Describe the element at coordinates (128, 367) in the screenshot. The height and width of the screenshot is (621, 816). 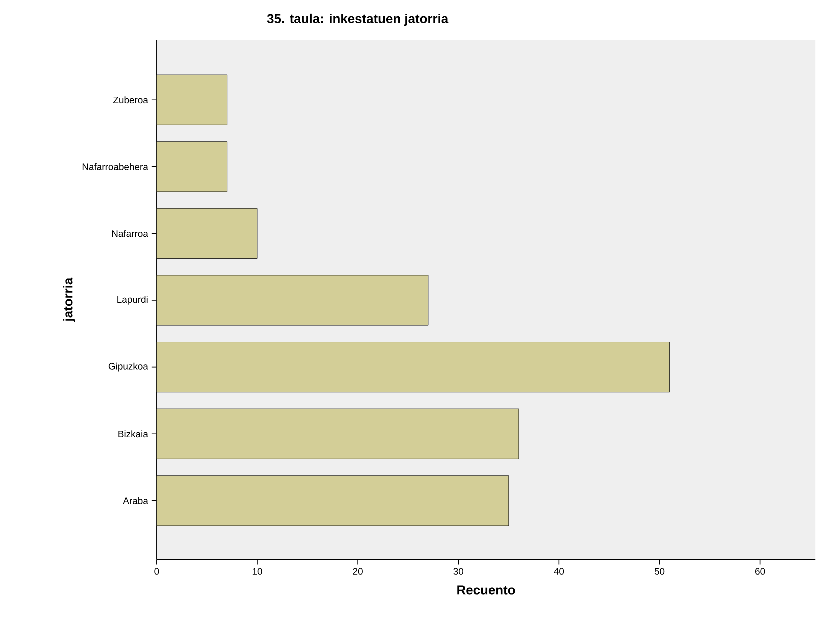
I see `y-tick-label: Gipuzkoa` at that location.